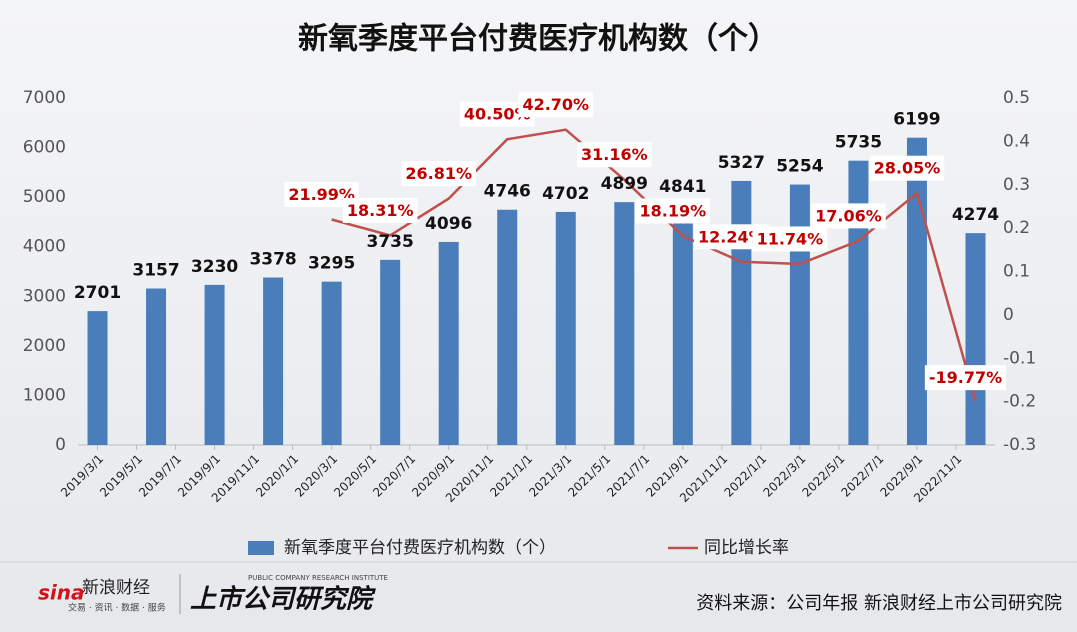 The width and height of the screenshot is (1077, 632). I want to click on bar-label: 5254, so click(799, 167).